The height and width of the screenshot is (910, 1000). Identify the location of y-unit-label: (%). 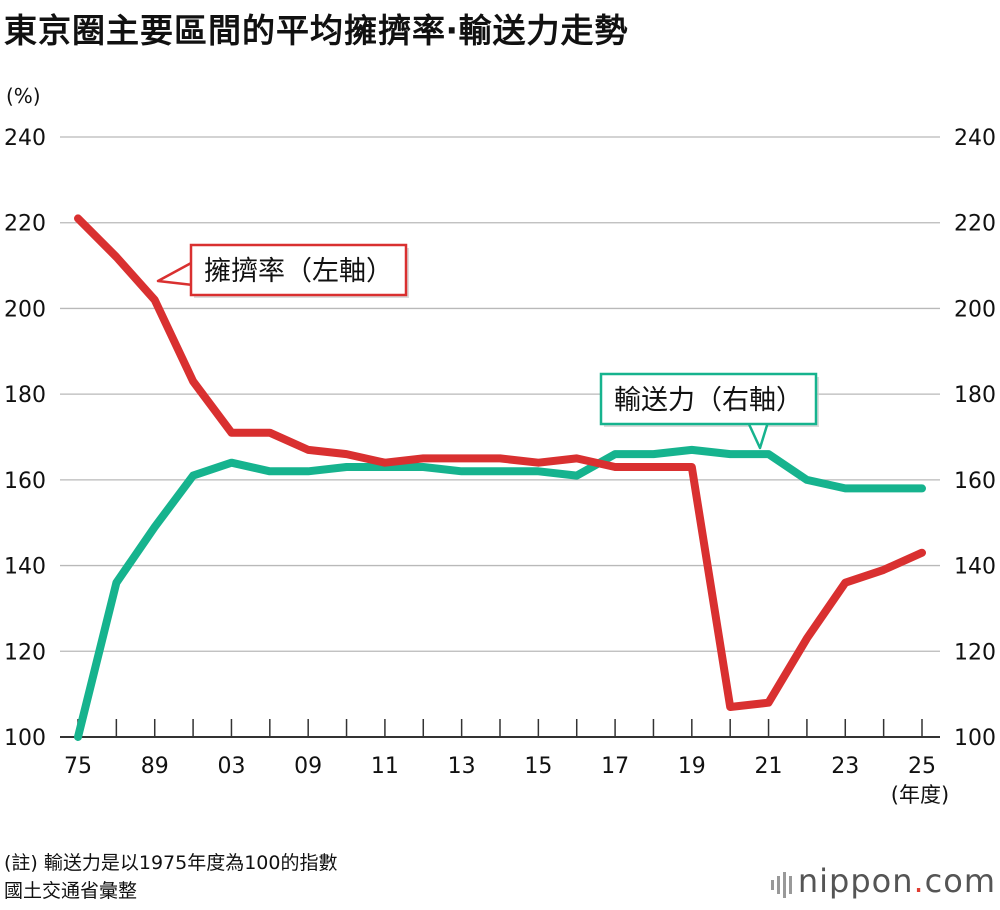
(23, 96).